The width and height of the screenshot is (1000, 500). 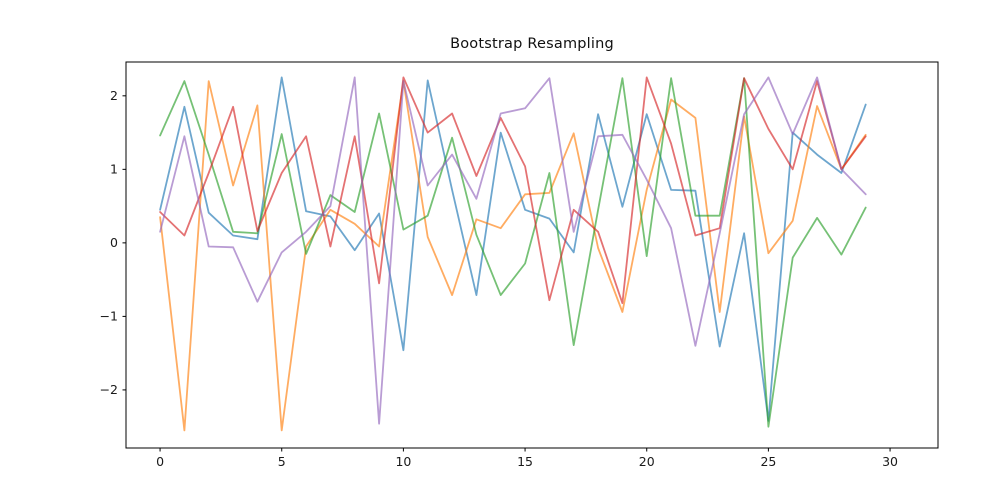 I want to click on y-tick-label: 2, so click(x=114, y=95).